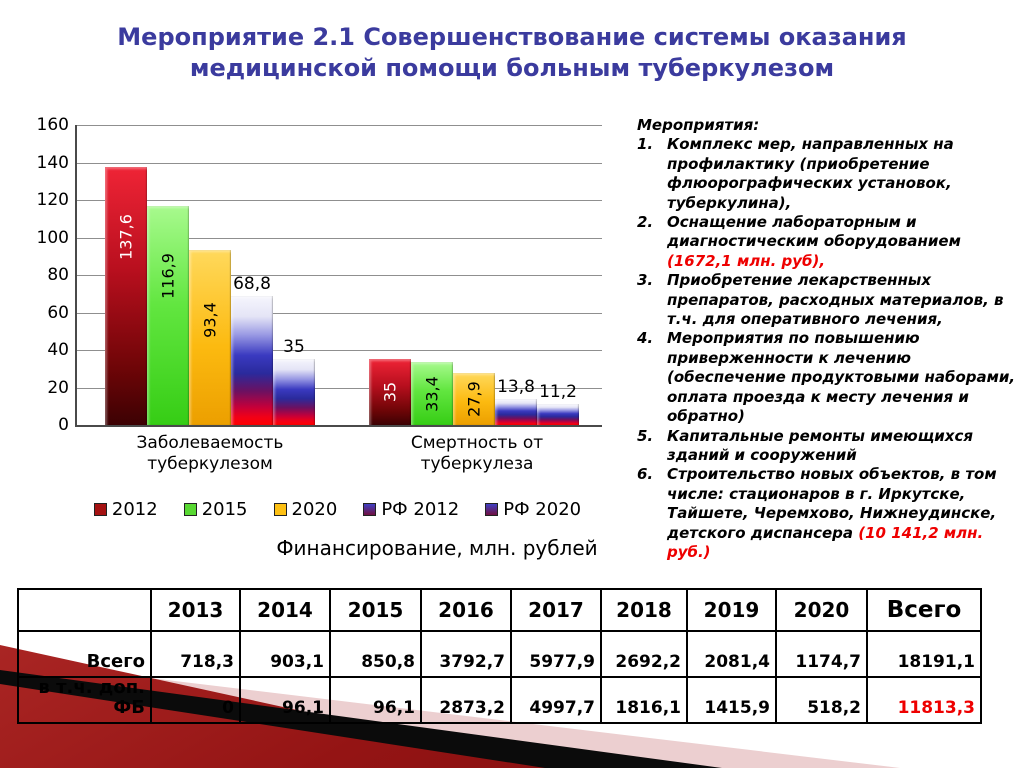  I want to click on y-axis-tick-label: 120, so click(52, 200).